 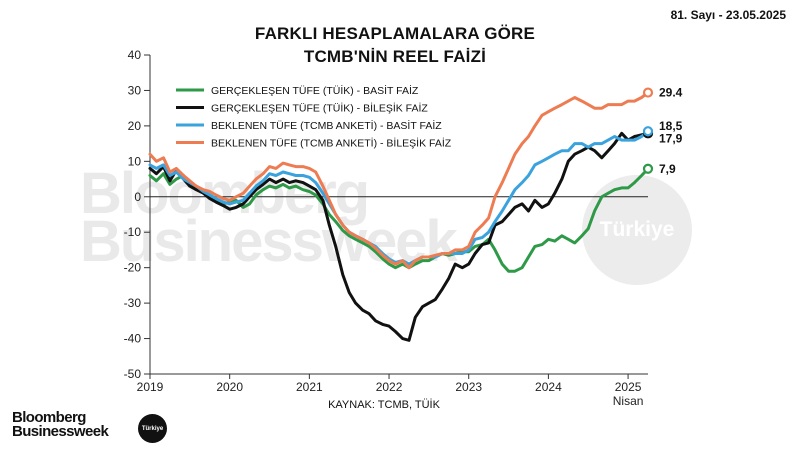 What do you see at coordinates (229, 387) in the screenshot?
I see `x-tick-label: 2020` at bounding box center [229, 387].